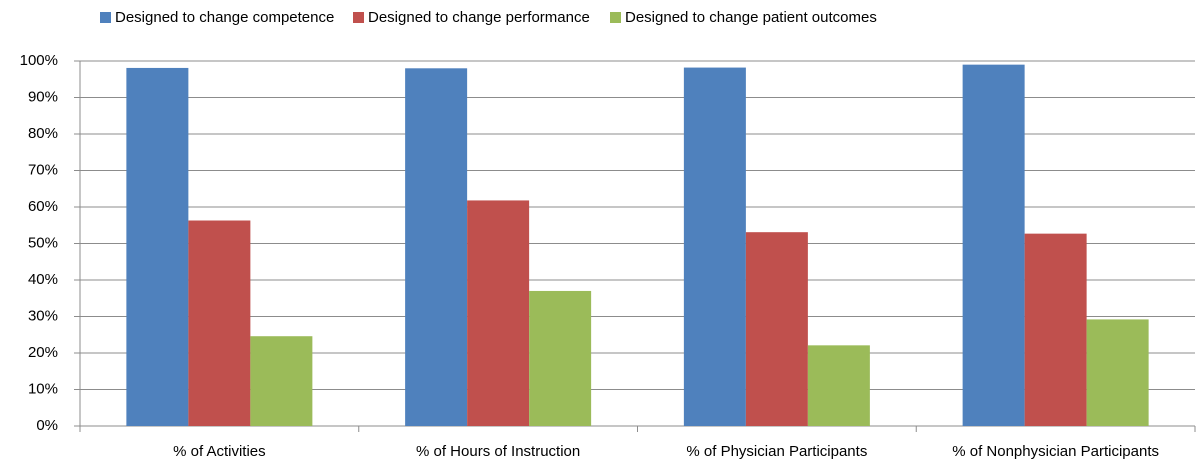  I want to click on y-tick-label: 40%, so click(43, 279).